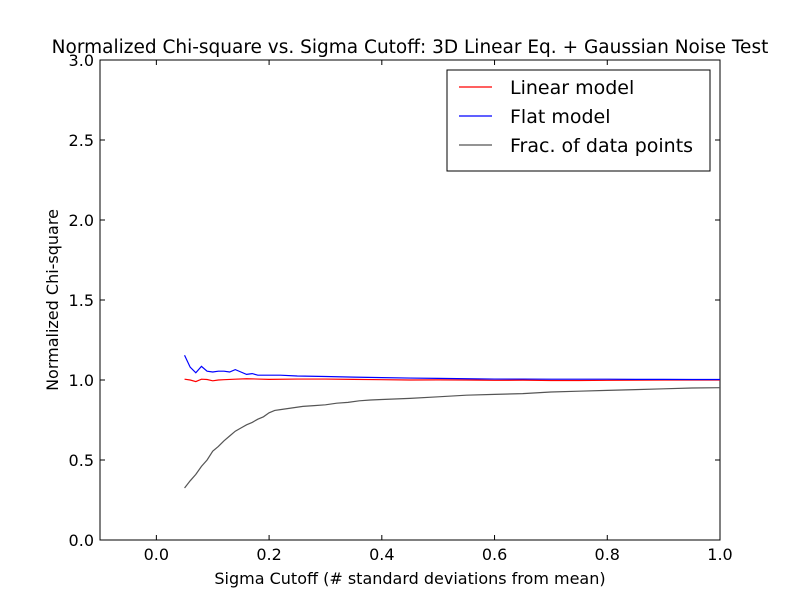 This screenshot has width=800, height=600. Describe the element at coordinates (52, 300) in the screenshot. I see `y-axis-label: Normalized Chi-square` at that location.